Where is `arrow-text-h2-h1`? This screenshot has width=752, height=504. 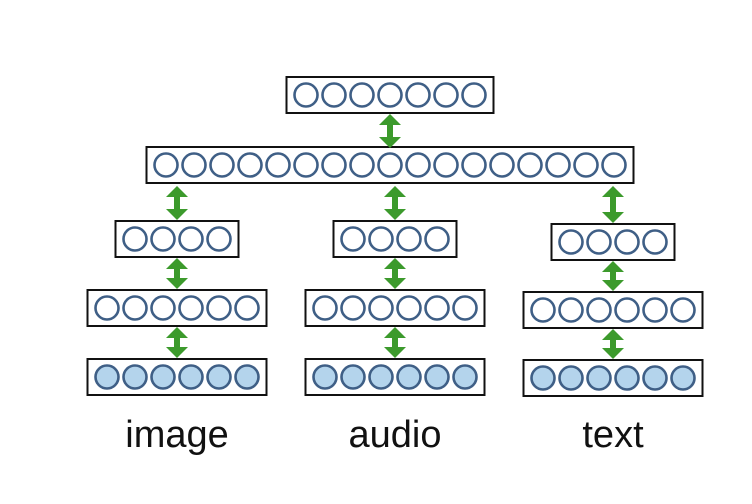 arrow-text-h2-h1 is located at coordinates (613, 276).